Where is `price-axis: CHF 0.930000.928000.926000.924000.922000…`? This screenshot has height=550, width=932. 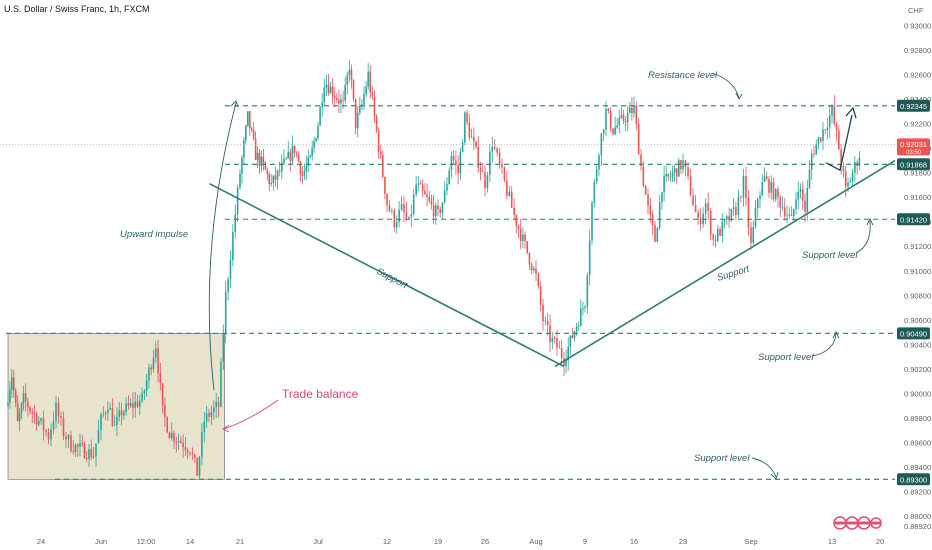 price-axis: CHF 0.930000.928000.926000.924000.922000… is located at coordinates (913, 275).